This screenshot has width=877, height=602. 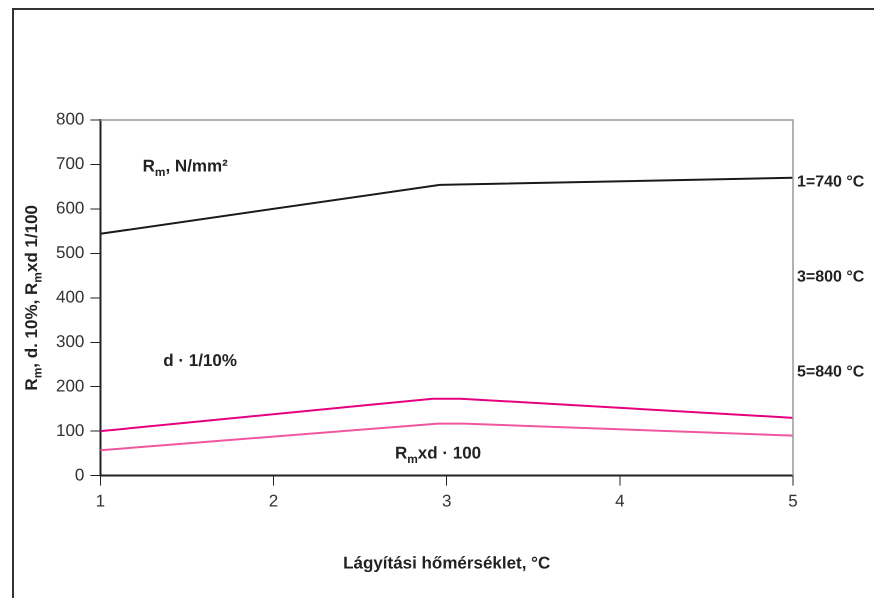 What do you see at coordinates (447, 500) in the screenshot?
I see `x-tick-label: 3` at bounding box center [447, 500].